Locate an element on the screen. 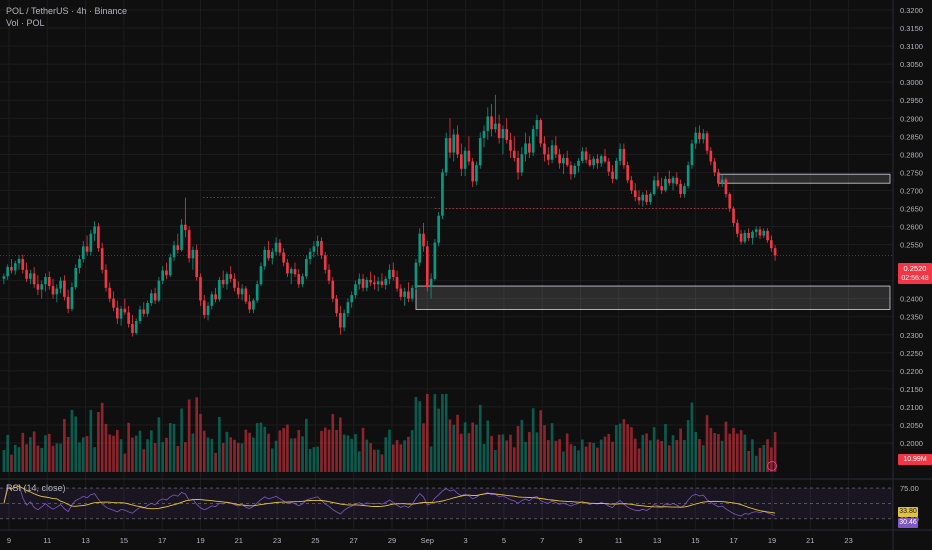 The width and height of the screenshot is (932, 550). countdown-tag: 02:56:48 is located at coordinates (915, 278).